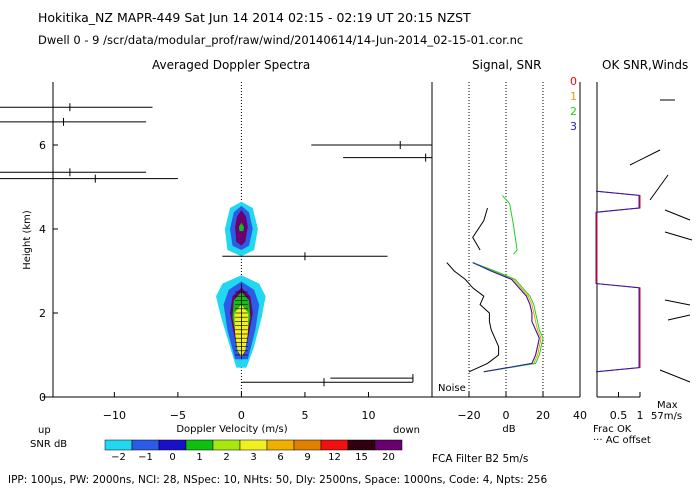 This screenshot has width=700, height=500. I want to click on x-axis-label-spectra: Doppler Velocity (m/s), so click(231, 429).